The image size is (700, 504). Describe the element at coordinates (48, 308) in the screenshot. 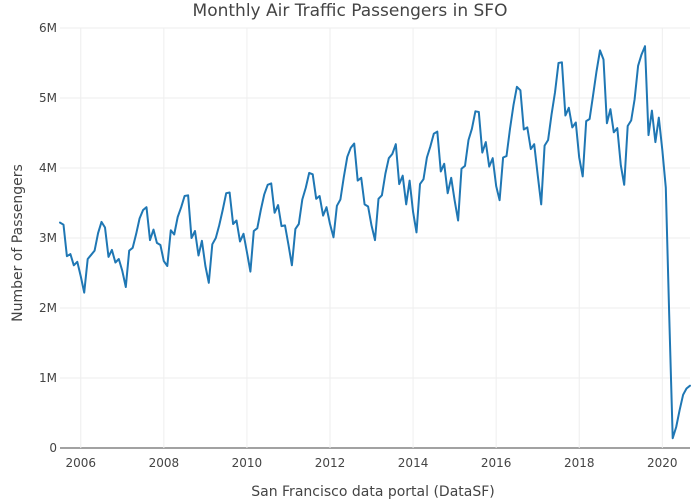

I see `y-tick-label: 2M` at that location.